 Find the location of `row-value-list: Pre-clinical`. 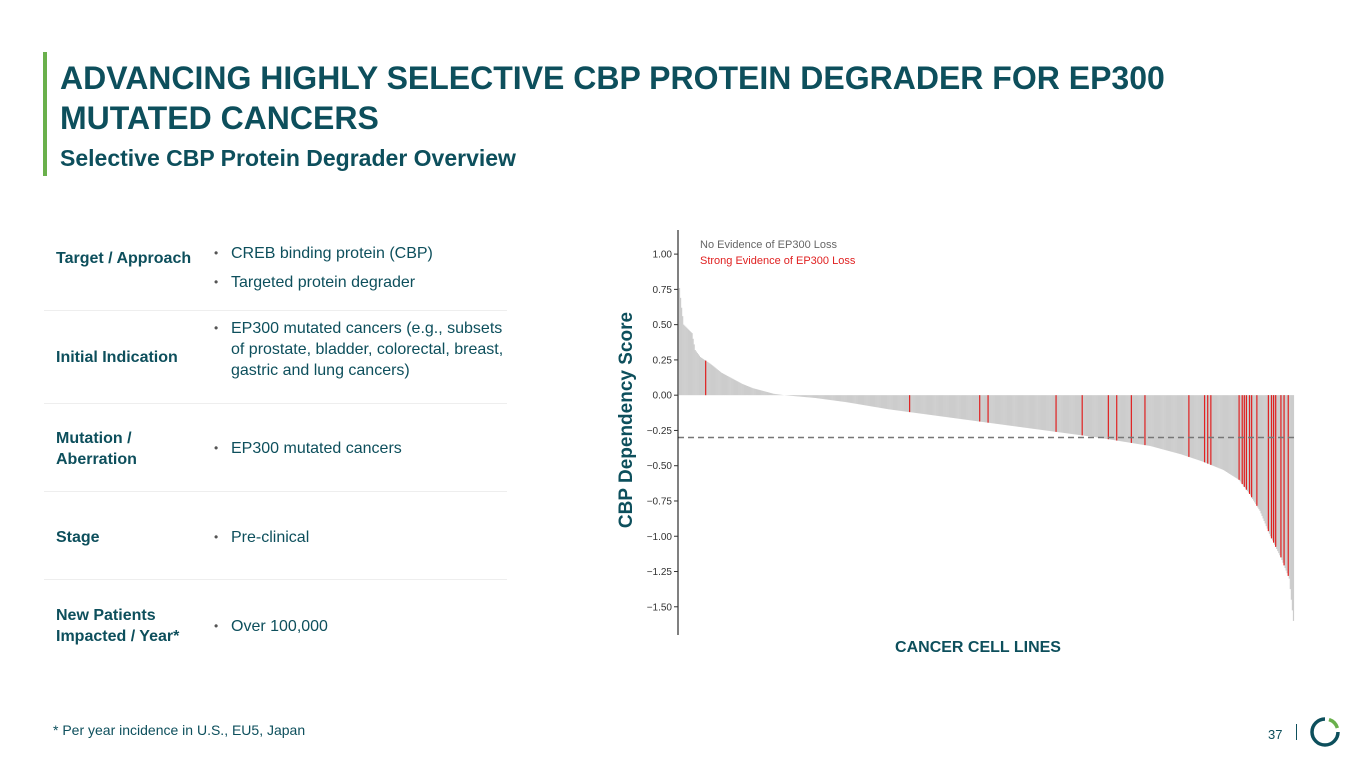

row-value-list: Pre-clinical is located at coordinates (359, 541).